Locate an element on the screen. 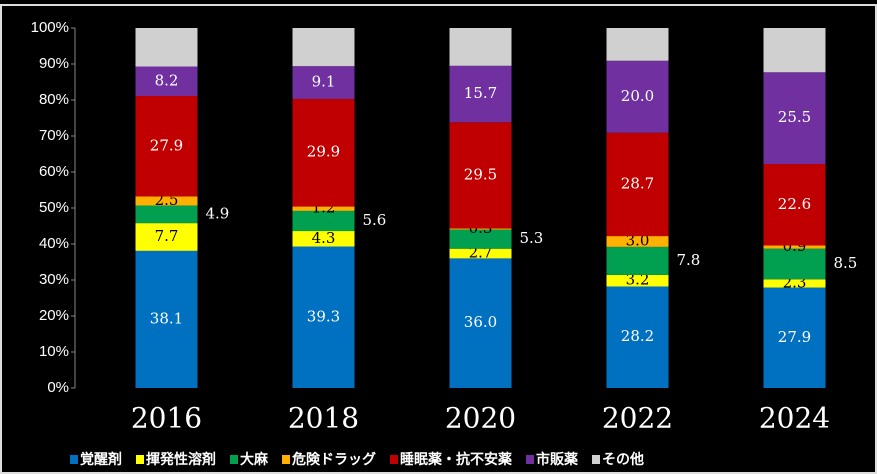 The image size is (877, 474). data-label: 20.0 is located at coordinates (637, 96).